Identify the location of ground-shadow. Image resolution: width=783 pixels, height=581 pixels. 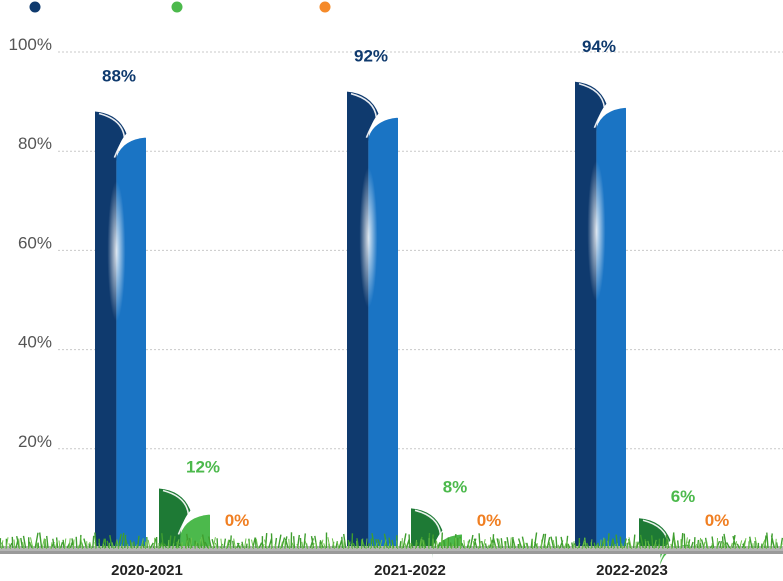
(391, 552).